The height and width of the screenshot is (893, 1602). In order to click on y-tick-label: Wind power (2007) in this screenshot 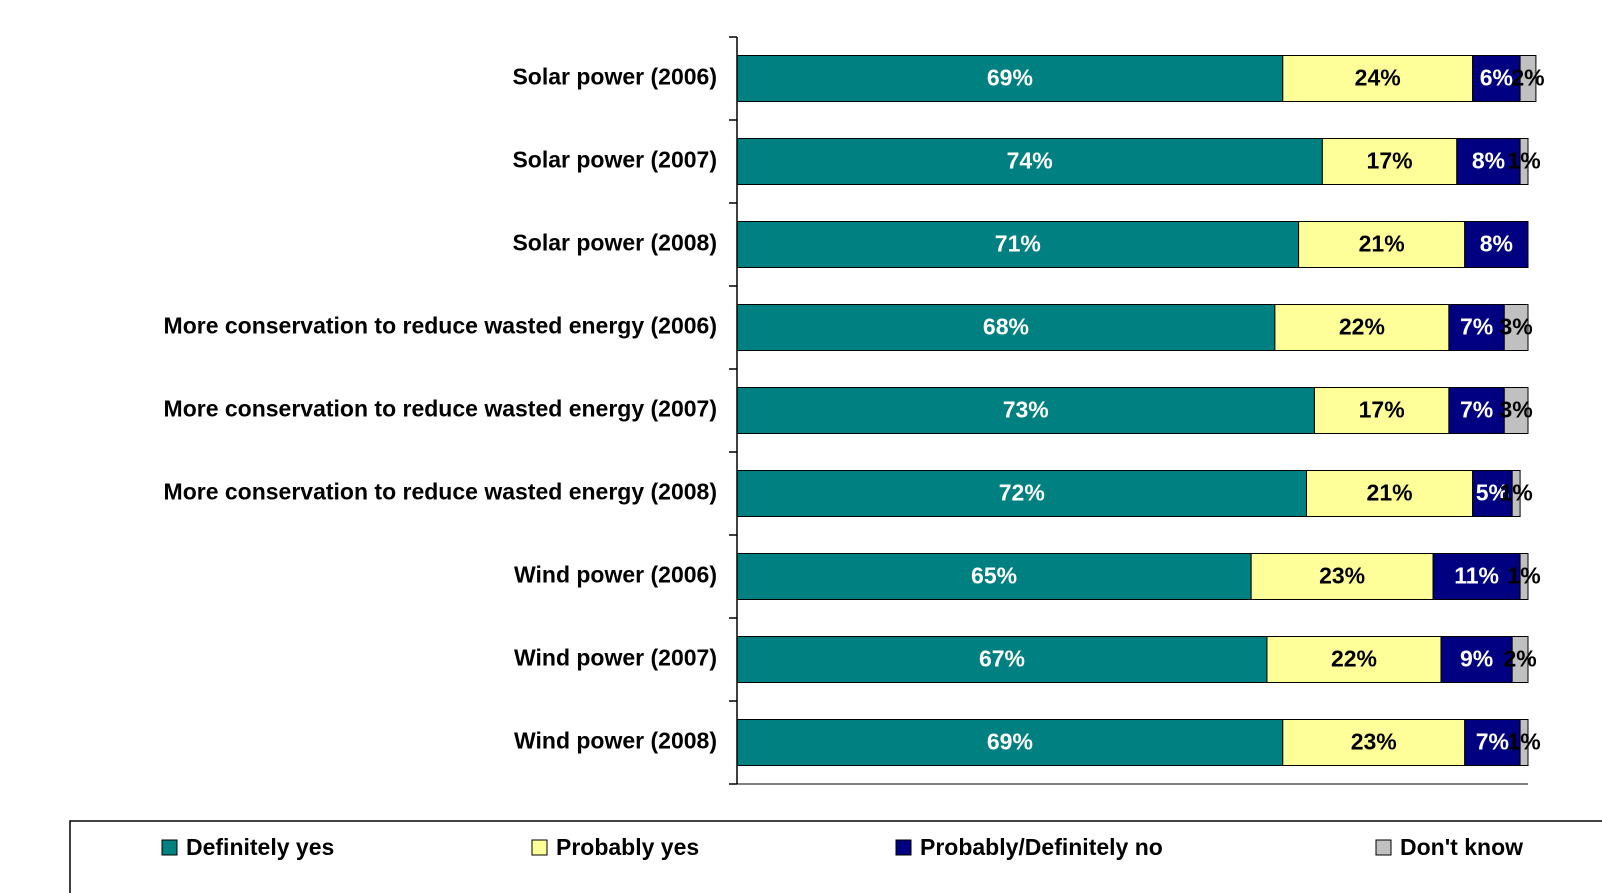, I will do `click(615, 658)`.